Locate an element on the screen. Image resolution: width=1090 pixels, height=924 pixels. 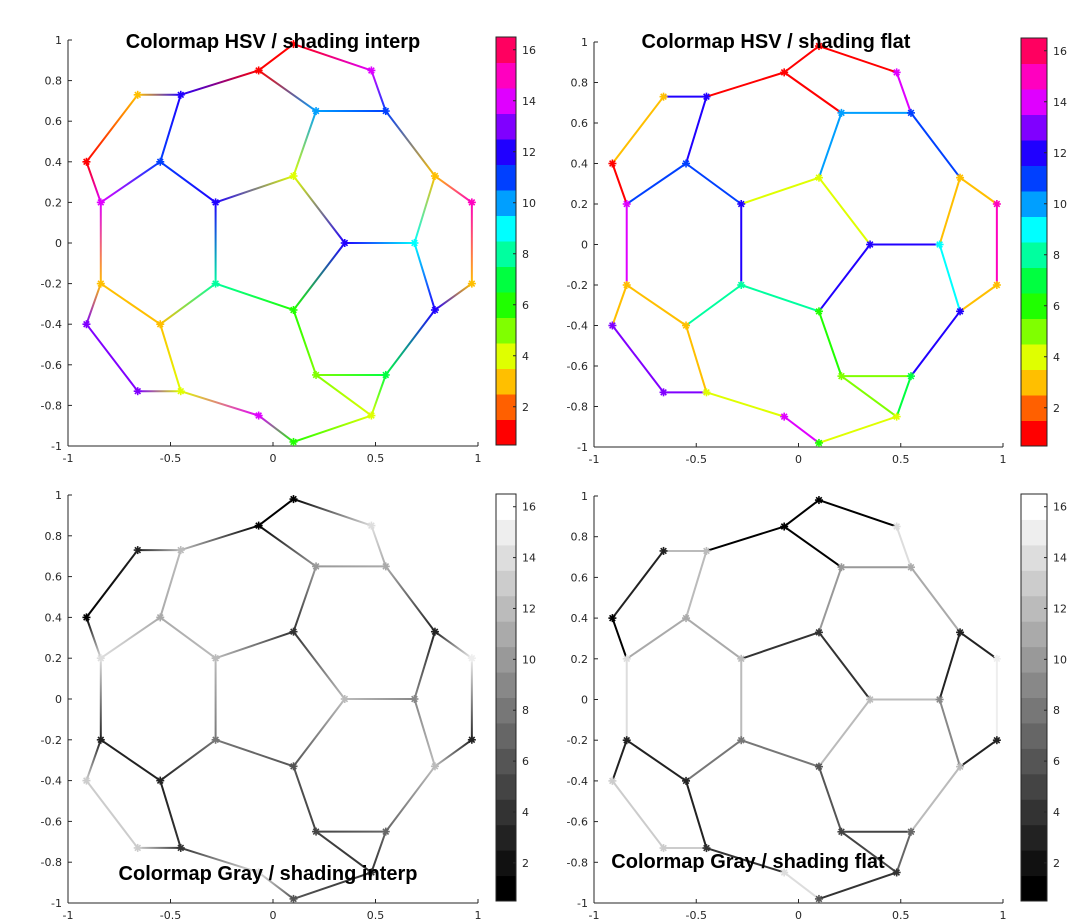
colorbar-tick-label: 10 is located at coordinates (529, 659).